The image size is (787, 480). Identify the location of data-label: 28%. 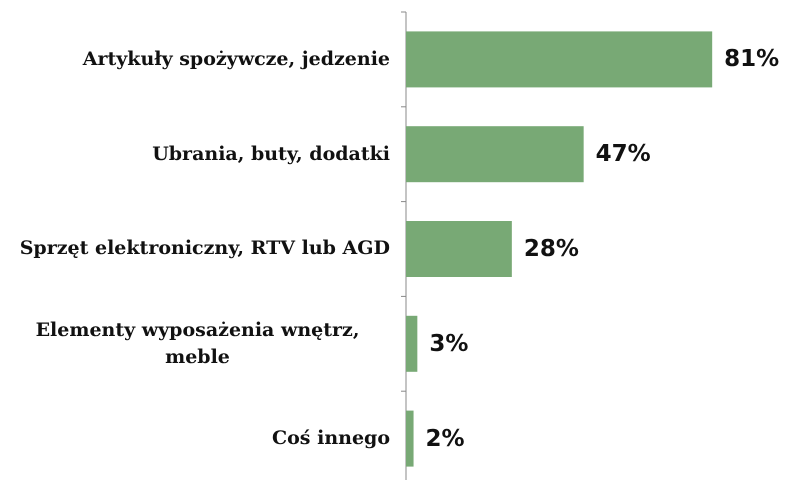
(551, 249).